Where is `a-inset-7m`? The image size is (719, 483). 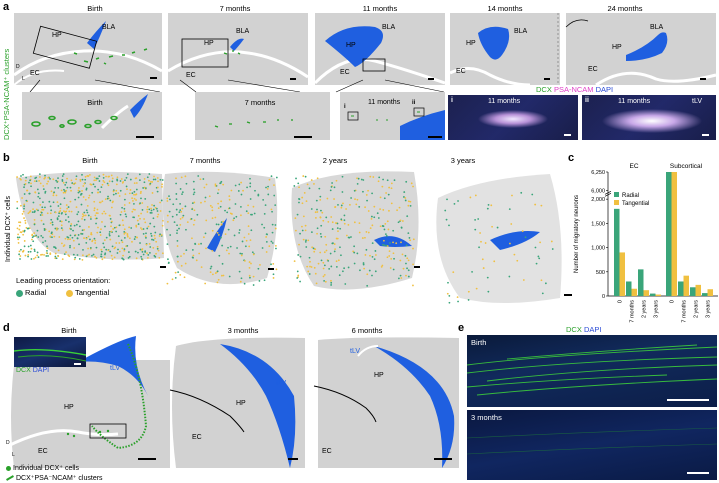 a-inset-7m is located at coordinates (262, 116).